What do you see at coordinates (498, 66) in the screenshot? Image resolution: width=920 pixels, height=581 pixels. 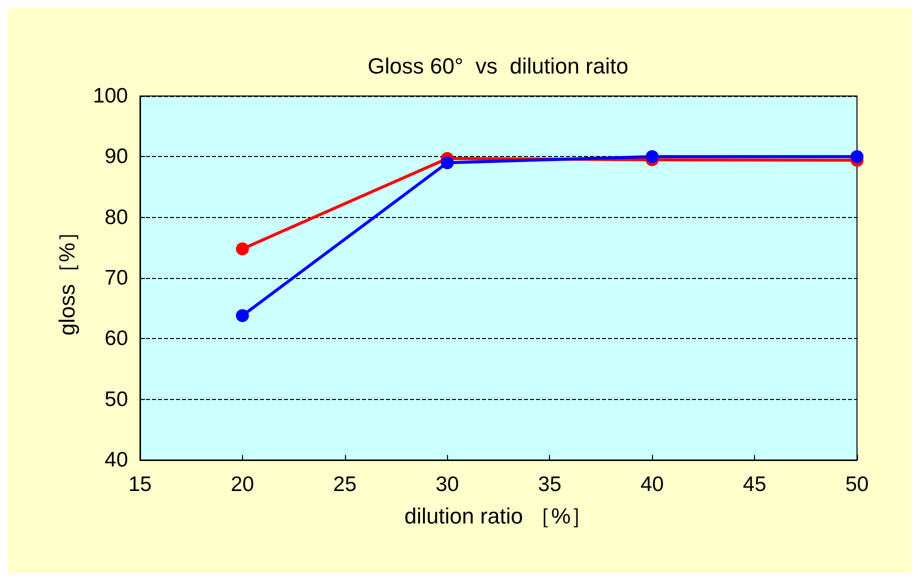 I see `chart-title: Gloss 60° vs dilution raito` at bounding box center [498, 66].